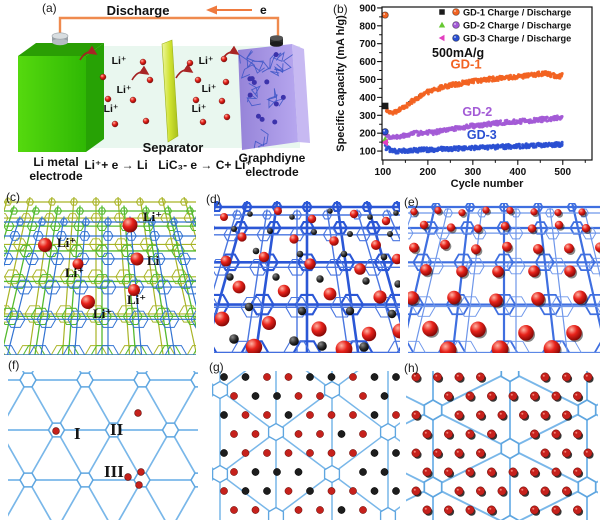 This screenshot has height=522, width=600. What do you see at coordinates (13, 197) in the screenshot?
I see `panel-c-tag: (c)` at bounding box center [13, 197].